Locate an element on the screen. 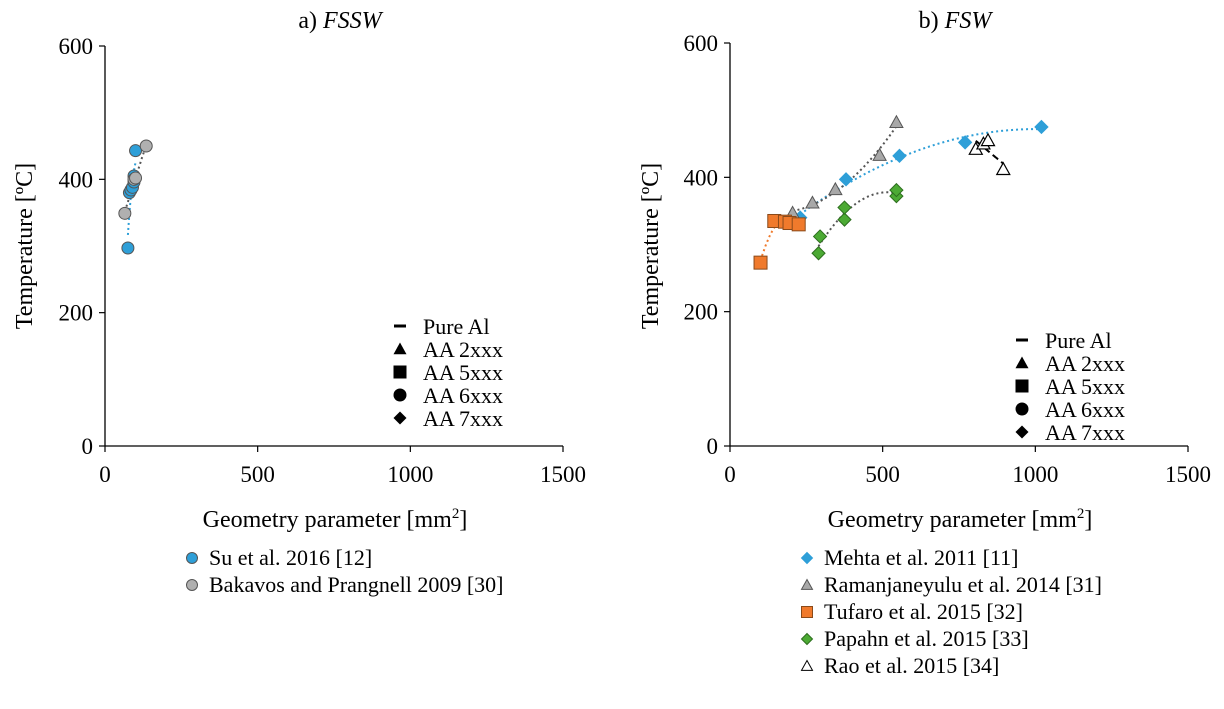 The height and width of the screenshot is (709, 1224). series-legend-label: Bakavos and Prangnell 2009 [30] is located at coordinates (356, 584).